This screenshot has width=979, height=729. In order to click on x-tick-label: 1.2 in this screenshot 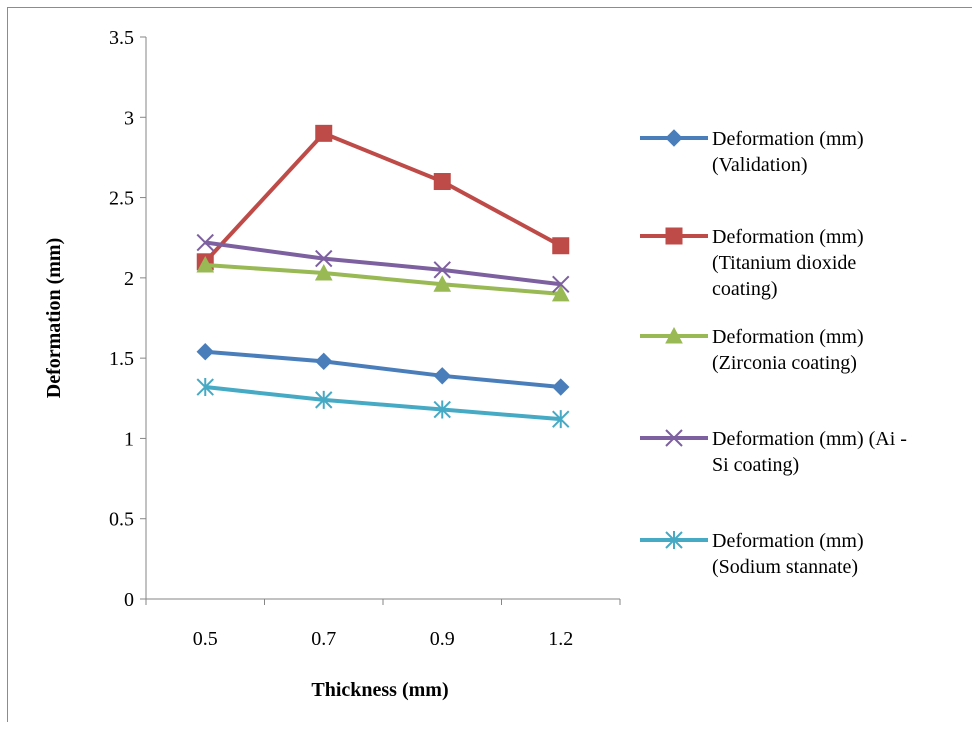, I will do `click(560, 639)`.